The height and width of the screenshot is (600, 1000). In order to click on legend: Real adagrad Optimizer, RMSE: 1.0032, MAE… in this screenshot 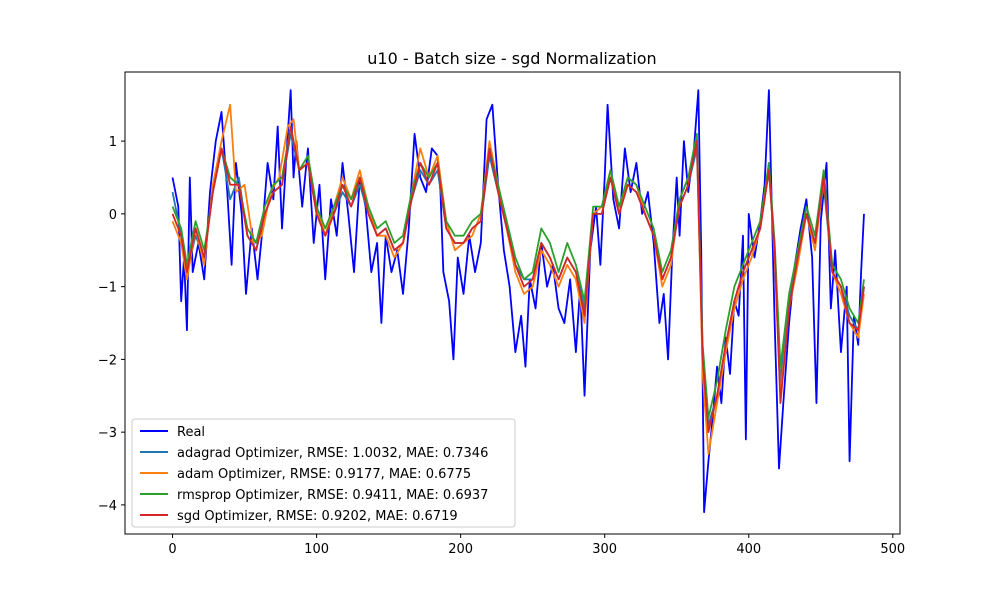, I will do `click(323, 473)`.